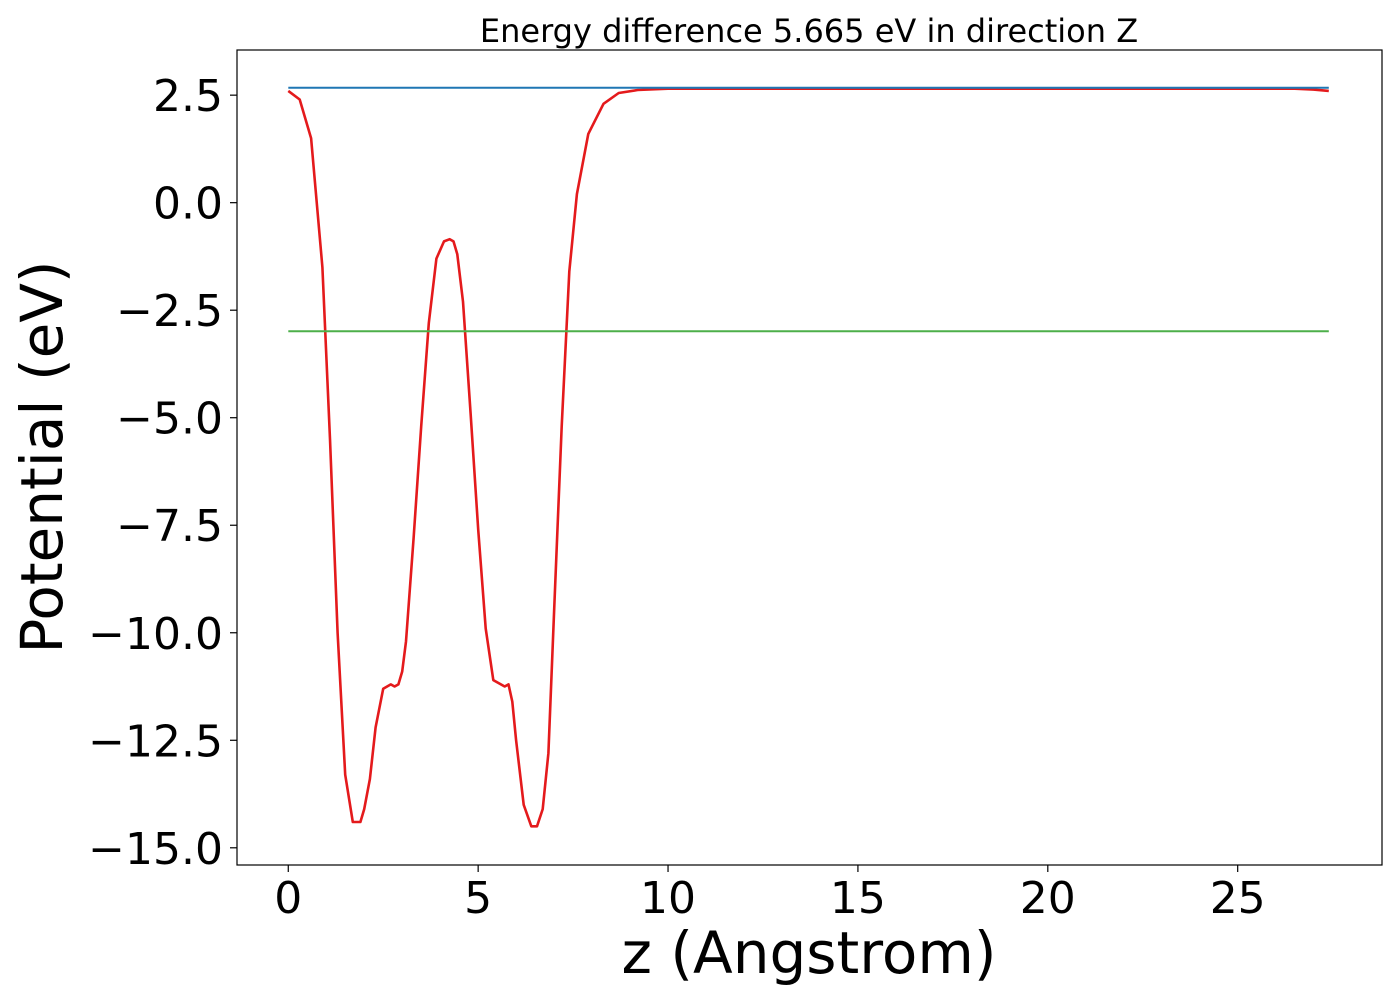  Describe the element at coordinates (169, 419) in the screenshot. I see `y-tick-label: −5.0` at that location.